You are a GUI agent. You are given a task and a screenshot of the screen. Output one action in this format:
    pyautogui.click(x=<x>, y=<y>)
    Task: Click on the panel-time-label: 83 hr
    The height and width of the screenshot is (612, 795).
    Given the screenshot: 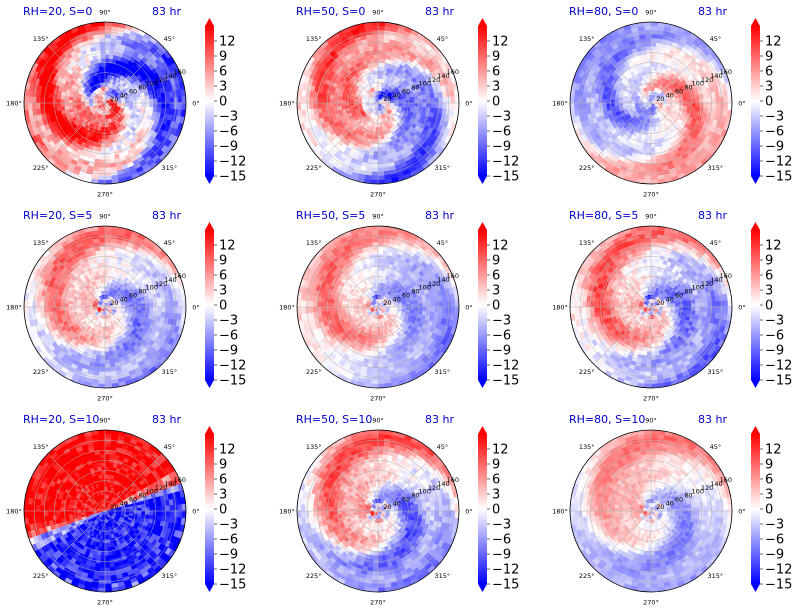 What is the action you would take?
    pyautogui.click(x=166, y=215)
    